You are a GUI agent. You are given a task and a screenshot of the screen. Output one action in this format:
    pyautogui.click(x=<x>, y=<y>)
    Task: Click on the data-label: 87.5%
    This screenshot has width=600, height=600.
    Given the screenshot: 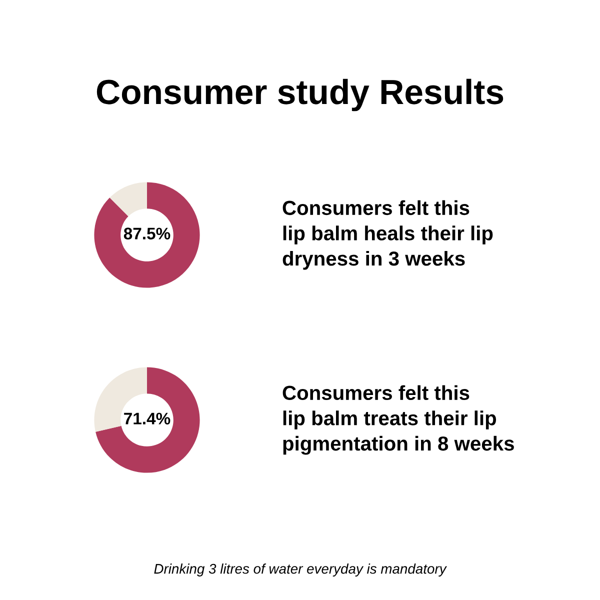 What is the action you would take?
    pyautogui.click(x=147, y=234)
    